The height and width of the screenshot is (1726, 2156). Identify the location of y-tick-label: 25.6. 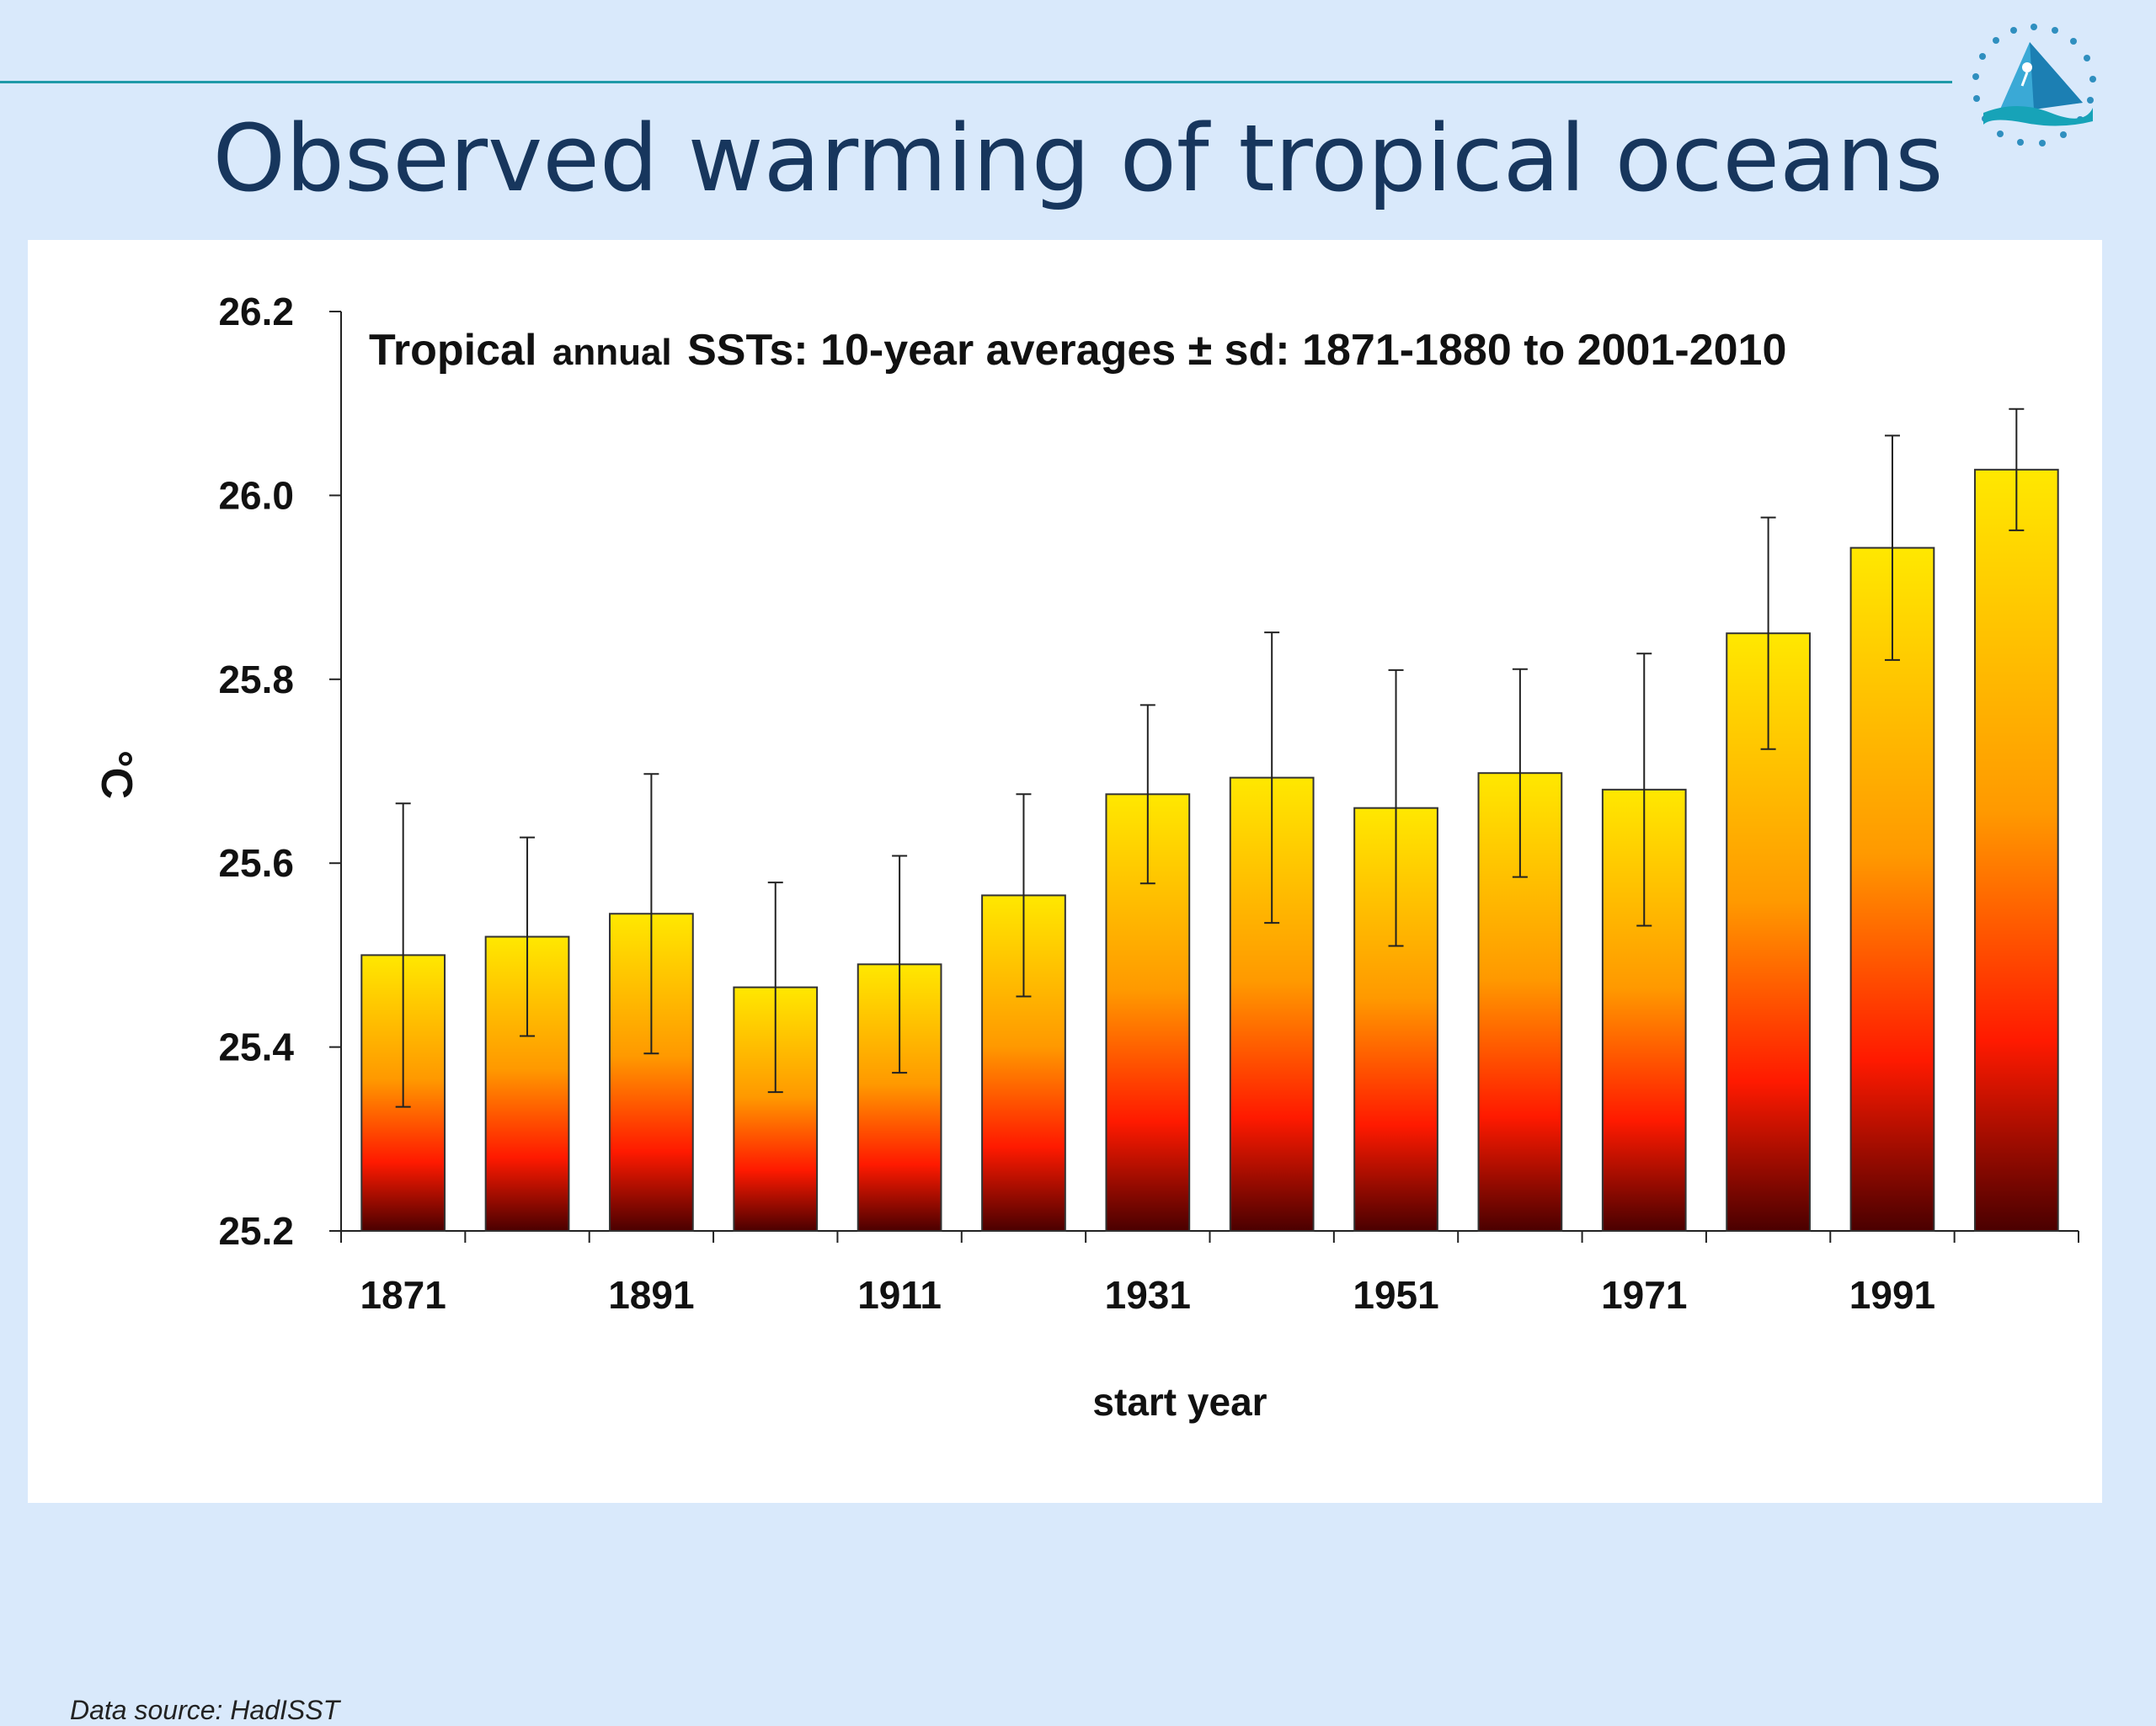
(256, 863).